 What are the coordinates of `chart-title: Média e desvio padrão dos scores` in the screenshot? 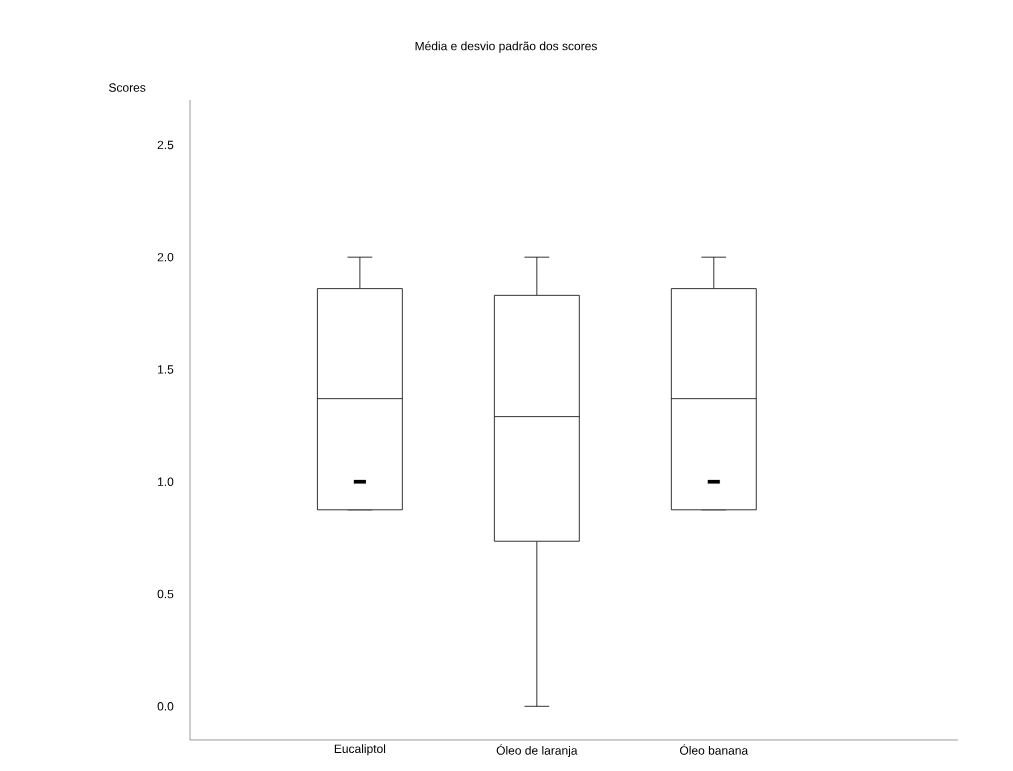 It's located at (506, 47).